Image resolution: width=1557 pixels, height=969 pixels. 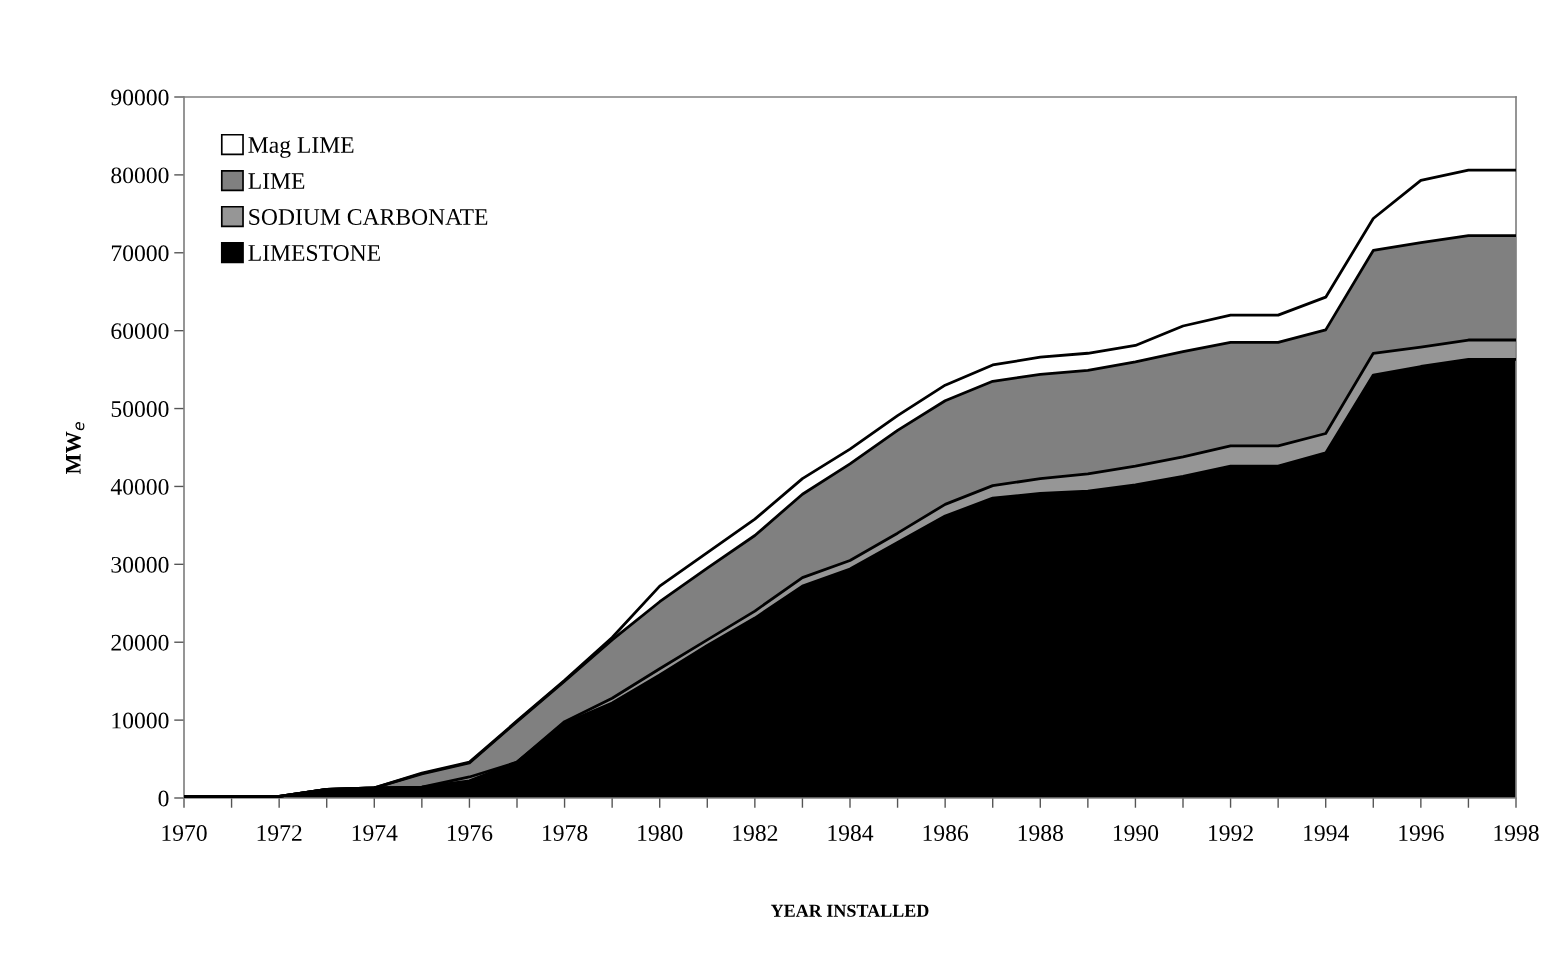 What do you see at coordinates (140, 175) in the screenshot?
I see `y-tick-label: 80000` at bounding box center [140, 175].